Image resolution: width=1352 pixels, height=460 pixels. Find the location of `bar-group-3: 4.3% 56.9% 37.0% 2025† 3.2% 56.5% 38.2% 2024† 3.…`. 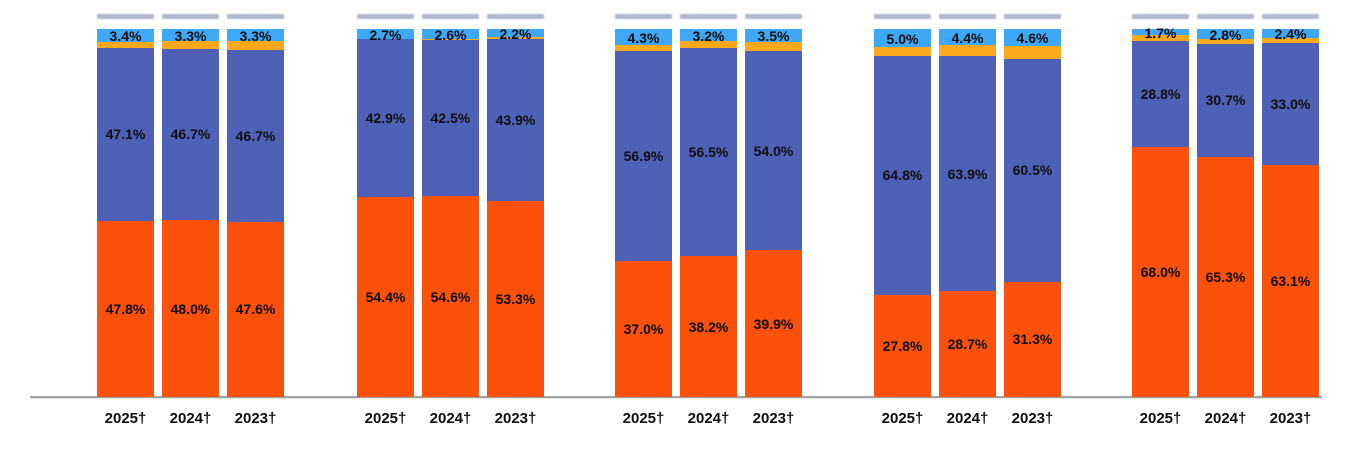

bar-group-3: 4.3% 56.9% 37.0% 2025† 3.2% 56.5% 38.2% 2024† 3.… is located at coordinates (708, 230).